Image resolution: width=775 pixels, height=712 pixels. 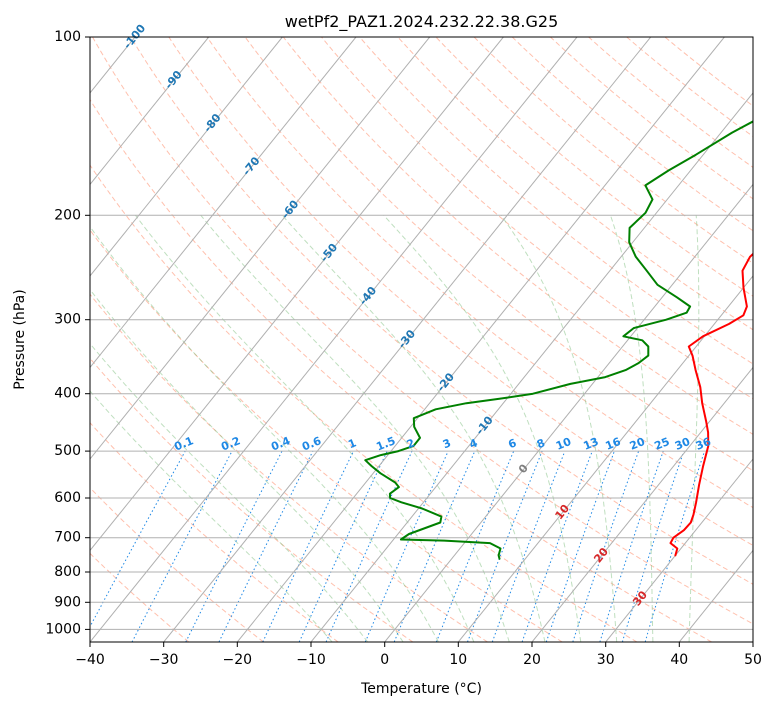 What do you see at coordinates (532, 660) in the screenshot?
I see `x-tick-label: 20` at bounding box center [532, 660].